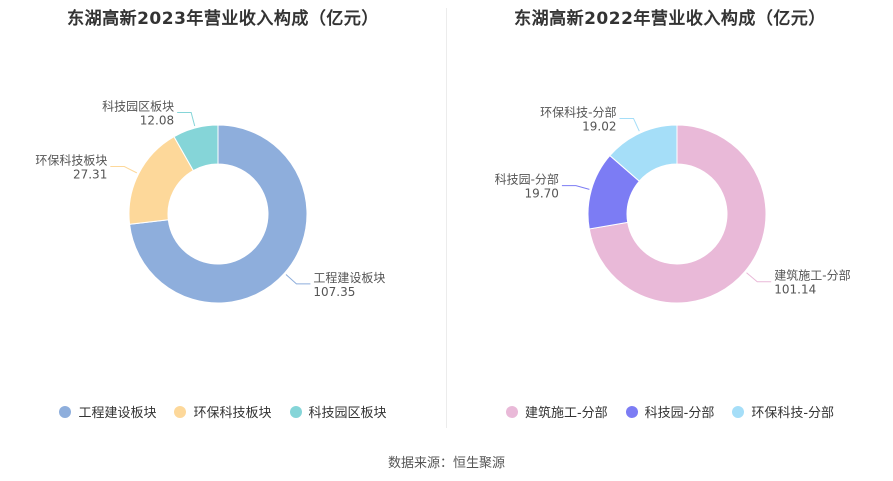 The width and height of the screenshot is (893, 481). I want to click on legend-item: 科技园区板块, so click(338, 411).